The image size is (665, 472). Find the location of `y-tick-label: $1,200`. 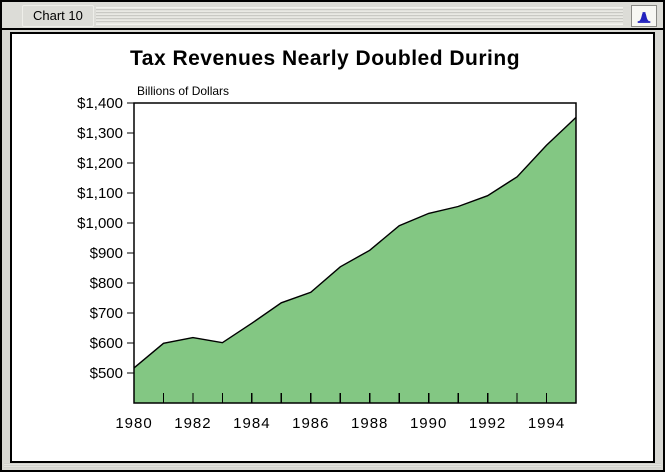

y-tick-label: $1,200 is located at coordinates (100, 163).